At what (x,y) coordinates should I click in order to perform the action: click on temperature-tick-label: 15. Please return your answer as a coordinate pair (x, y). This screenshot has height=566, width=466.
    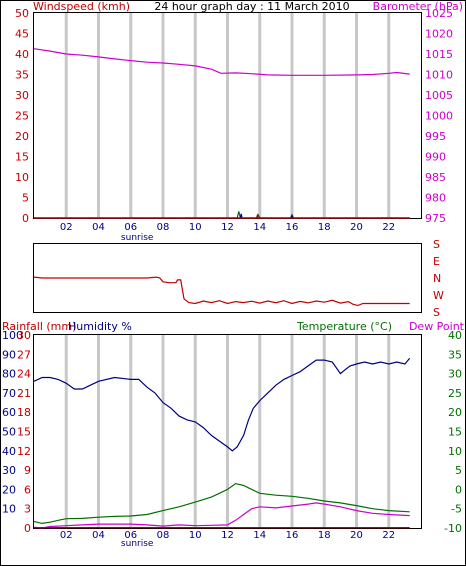
    Looking at the image, I should click on (455, 432).